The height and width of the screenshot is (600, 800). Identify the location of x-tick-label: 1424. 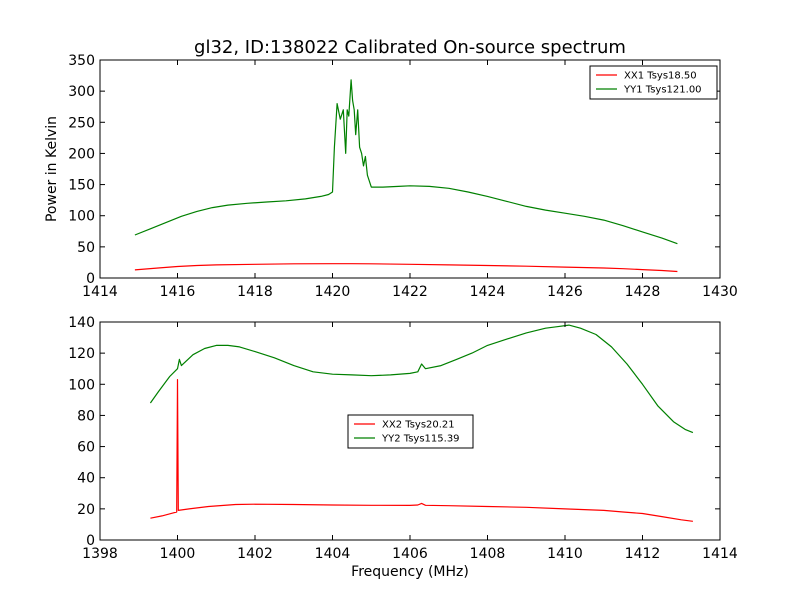
(488, 292).